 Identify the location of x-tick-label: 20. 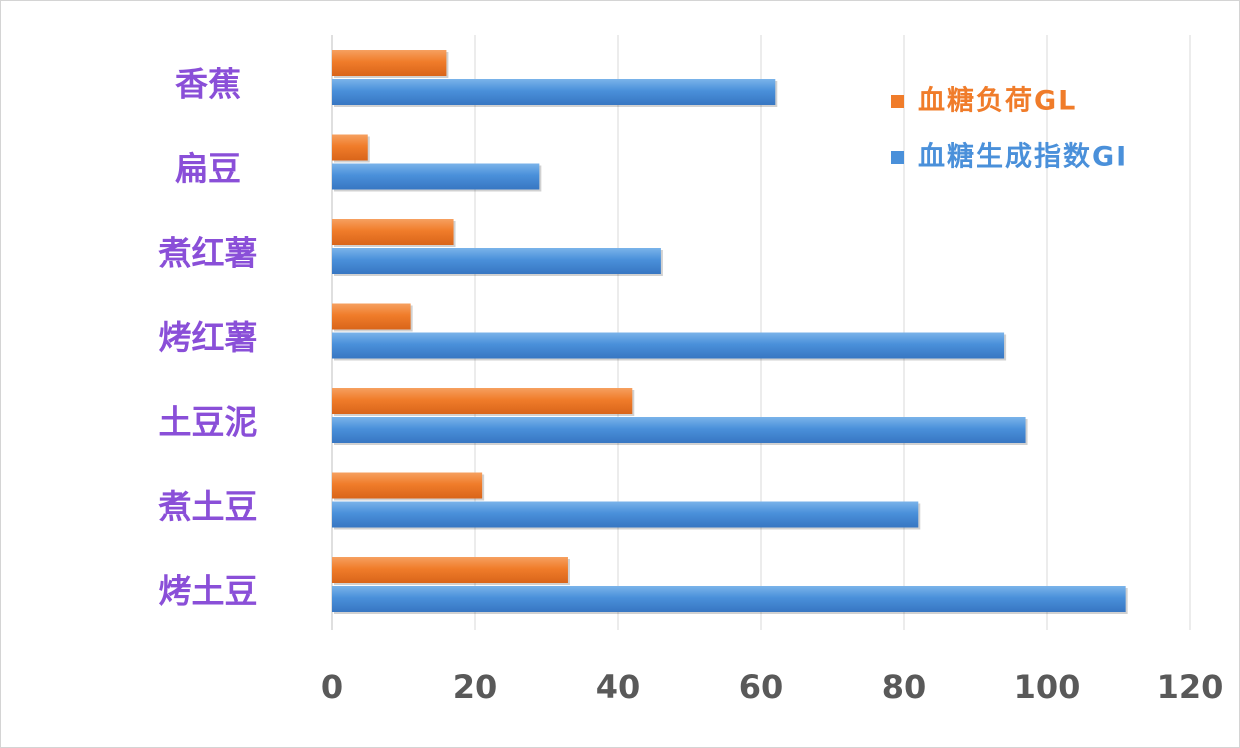
(475, 687).